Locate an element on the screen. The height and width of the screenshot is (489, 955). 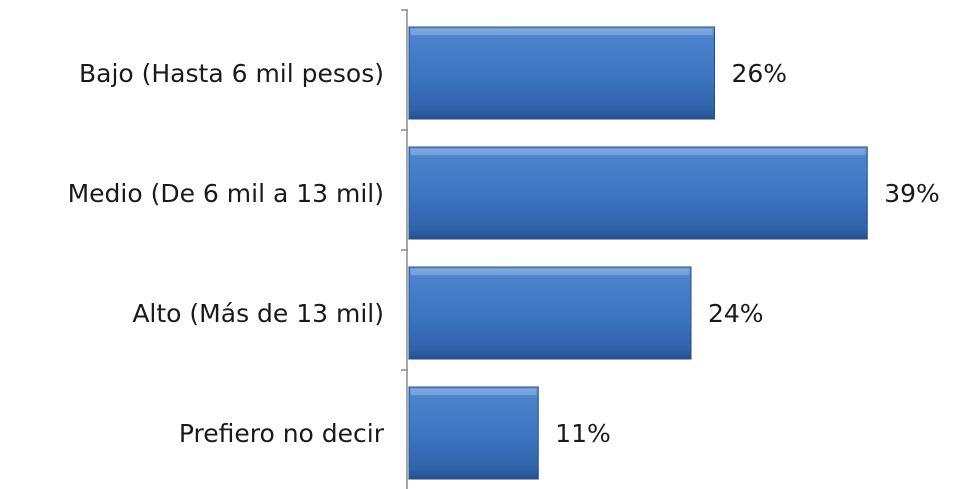
category-label: Prefiero no decir is located at coordinates (282, 433).